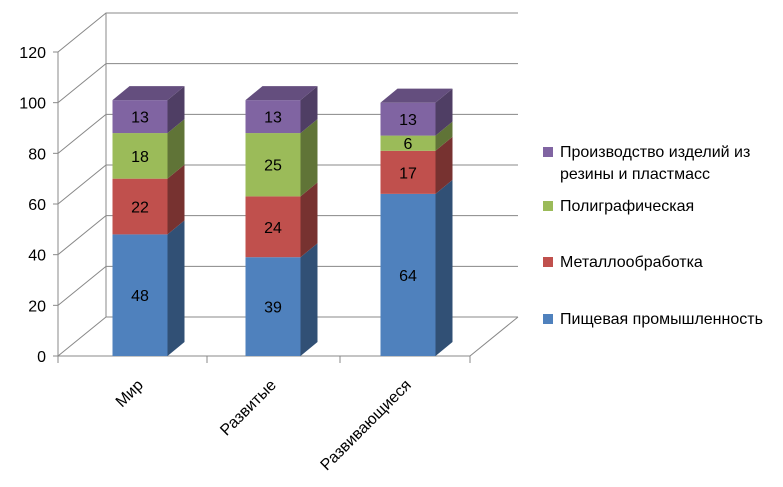  I want to click on legend-item: Пищевая промышленность, so click(653, 319).